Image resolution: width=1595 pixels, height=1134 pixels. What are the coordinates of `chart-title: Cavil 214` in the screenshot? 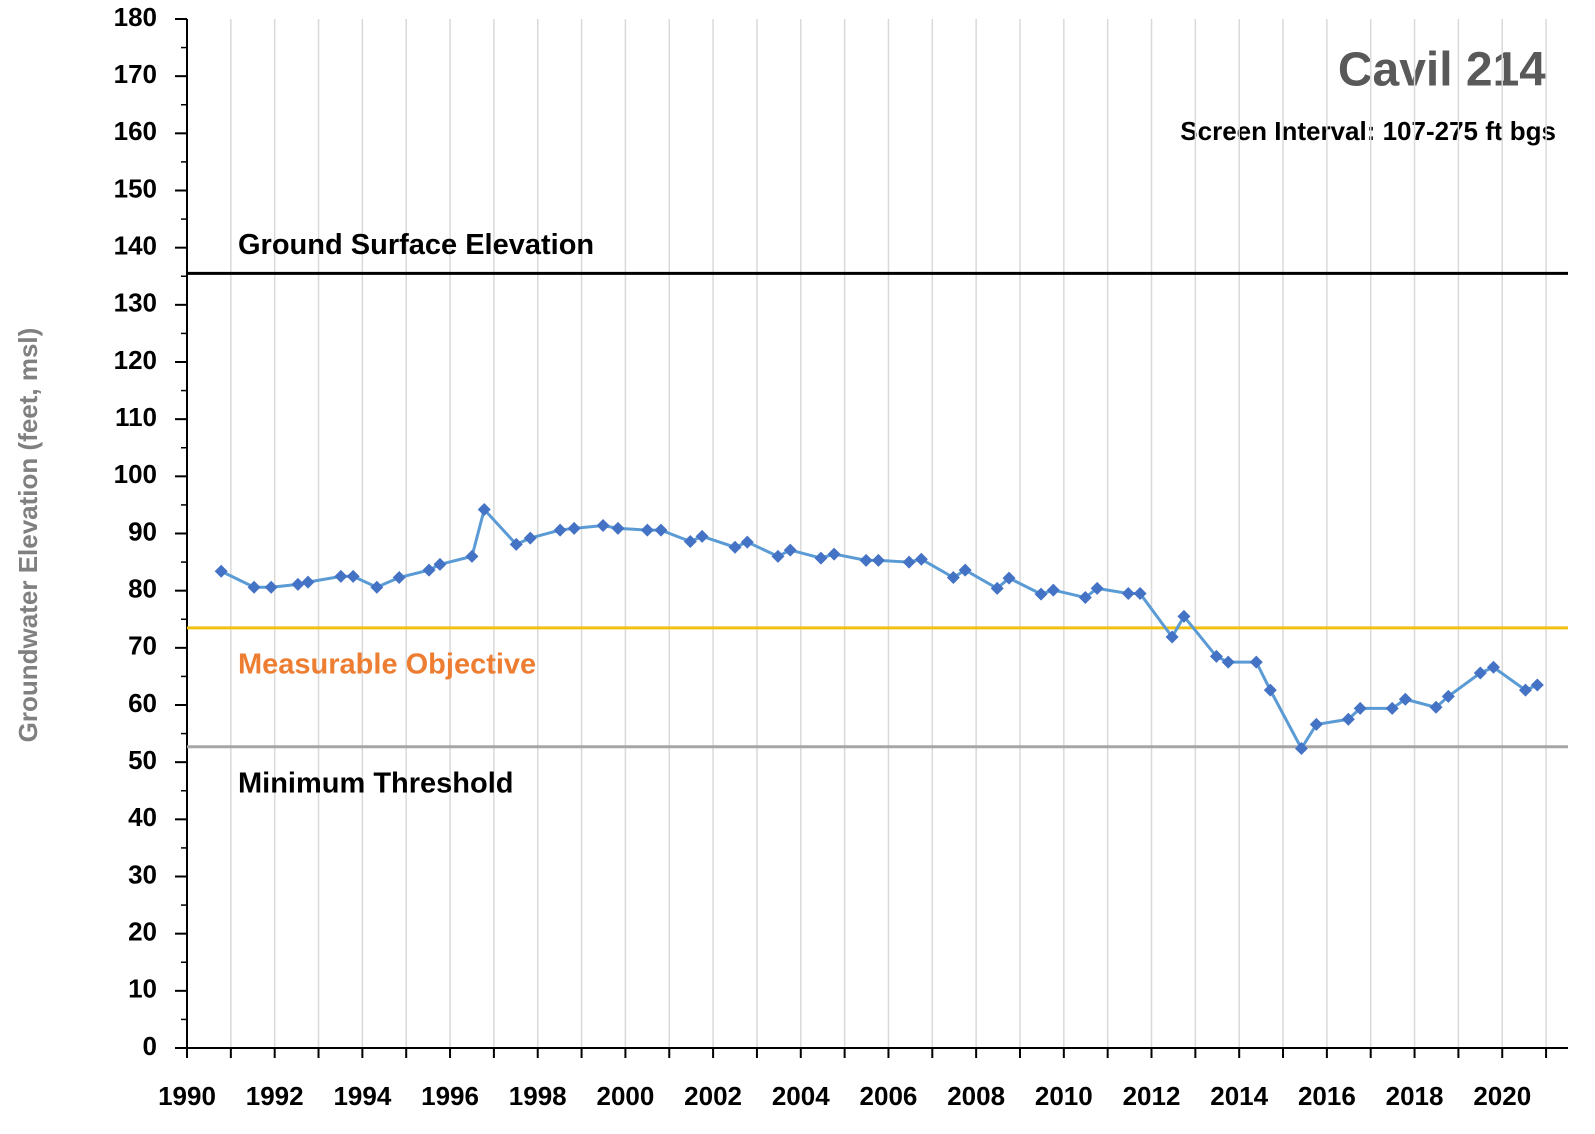 It's located at (1442, 70).